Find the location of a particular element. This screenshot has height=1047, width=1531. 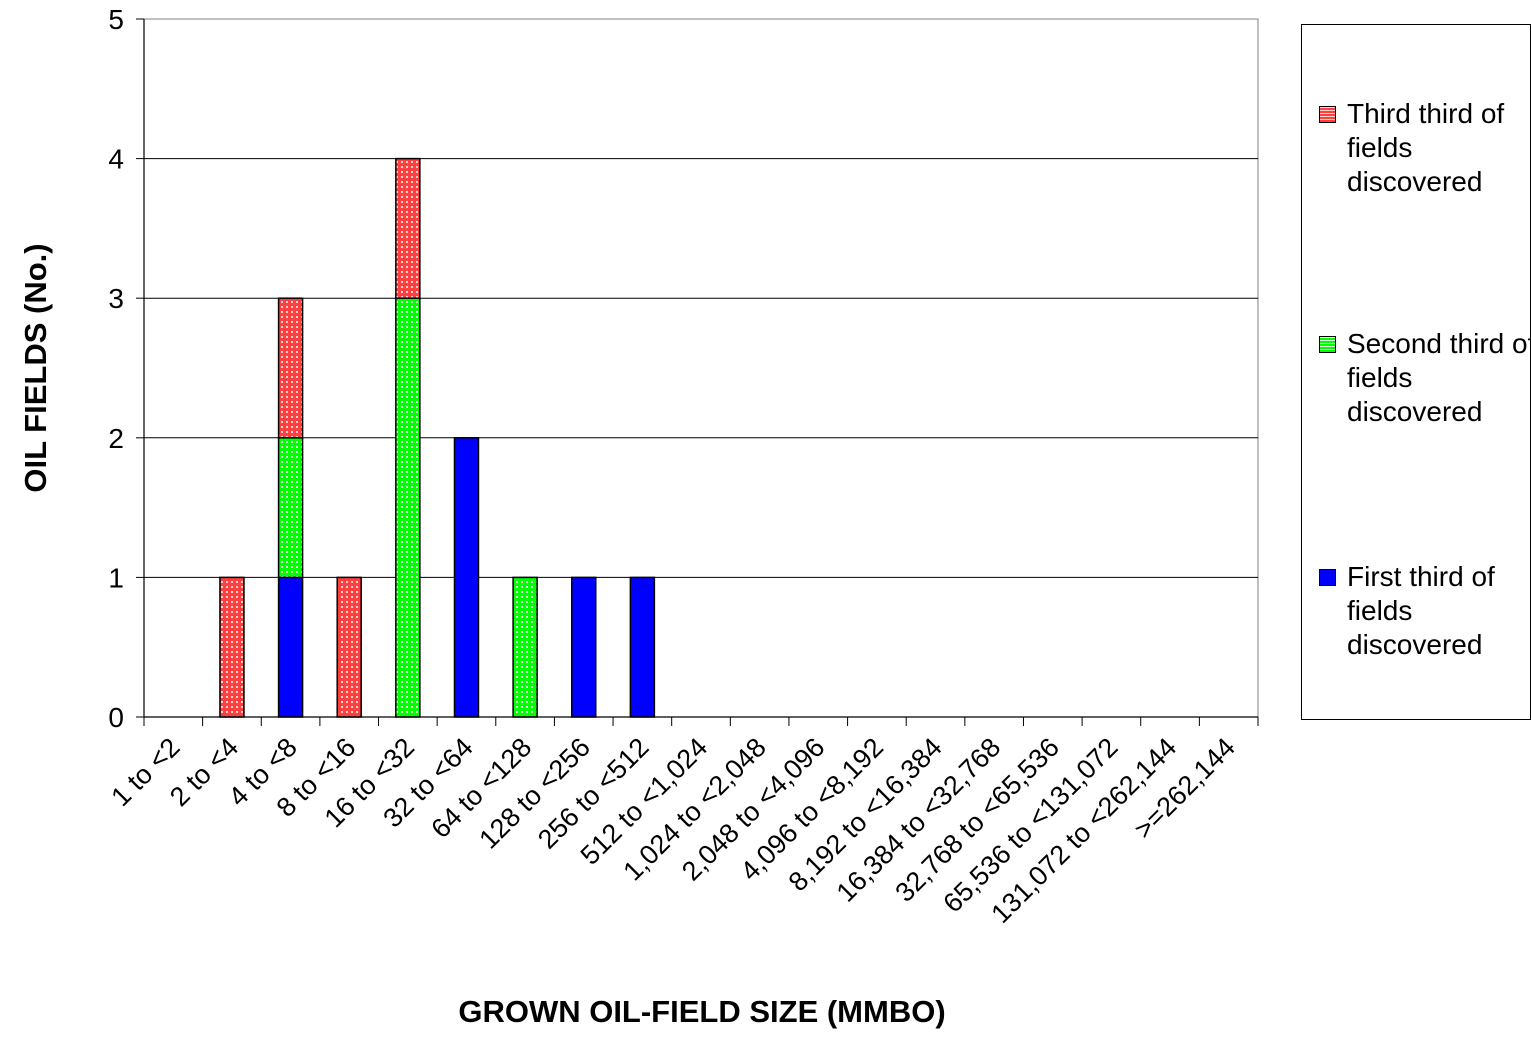

y-axis-title: OIL FIELDS (No.) is located at coordinates (35, 367).